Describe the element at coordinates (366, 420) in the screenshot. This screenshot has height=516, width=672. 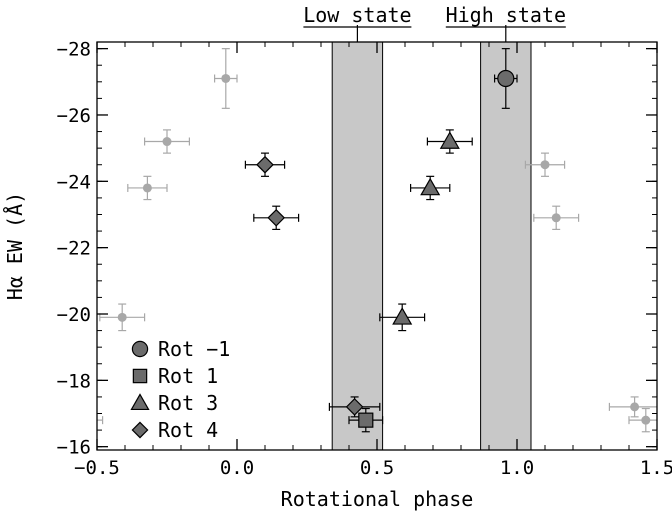
I see `data-point-square` at that location.